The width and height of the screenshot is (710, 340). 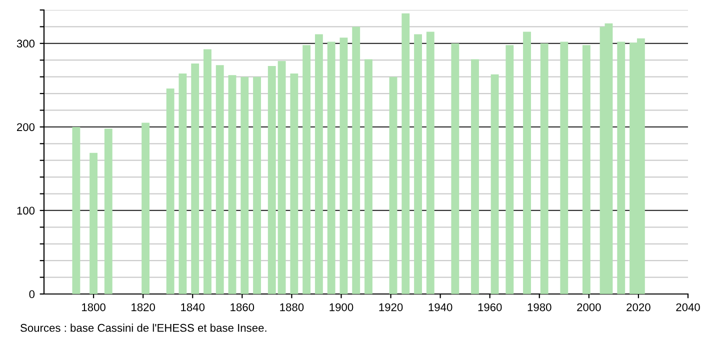 What do you see at coordinates (25, 44) in the screenshot?
I see `y-tick-label: 300` at bounding box center [25, 44].